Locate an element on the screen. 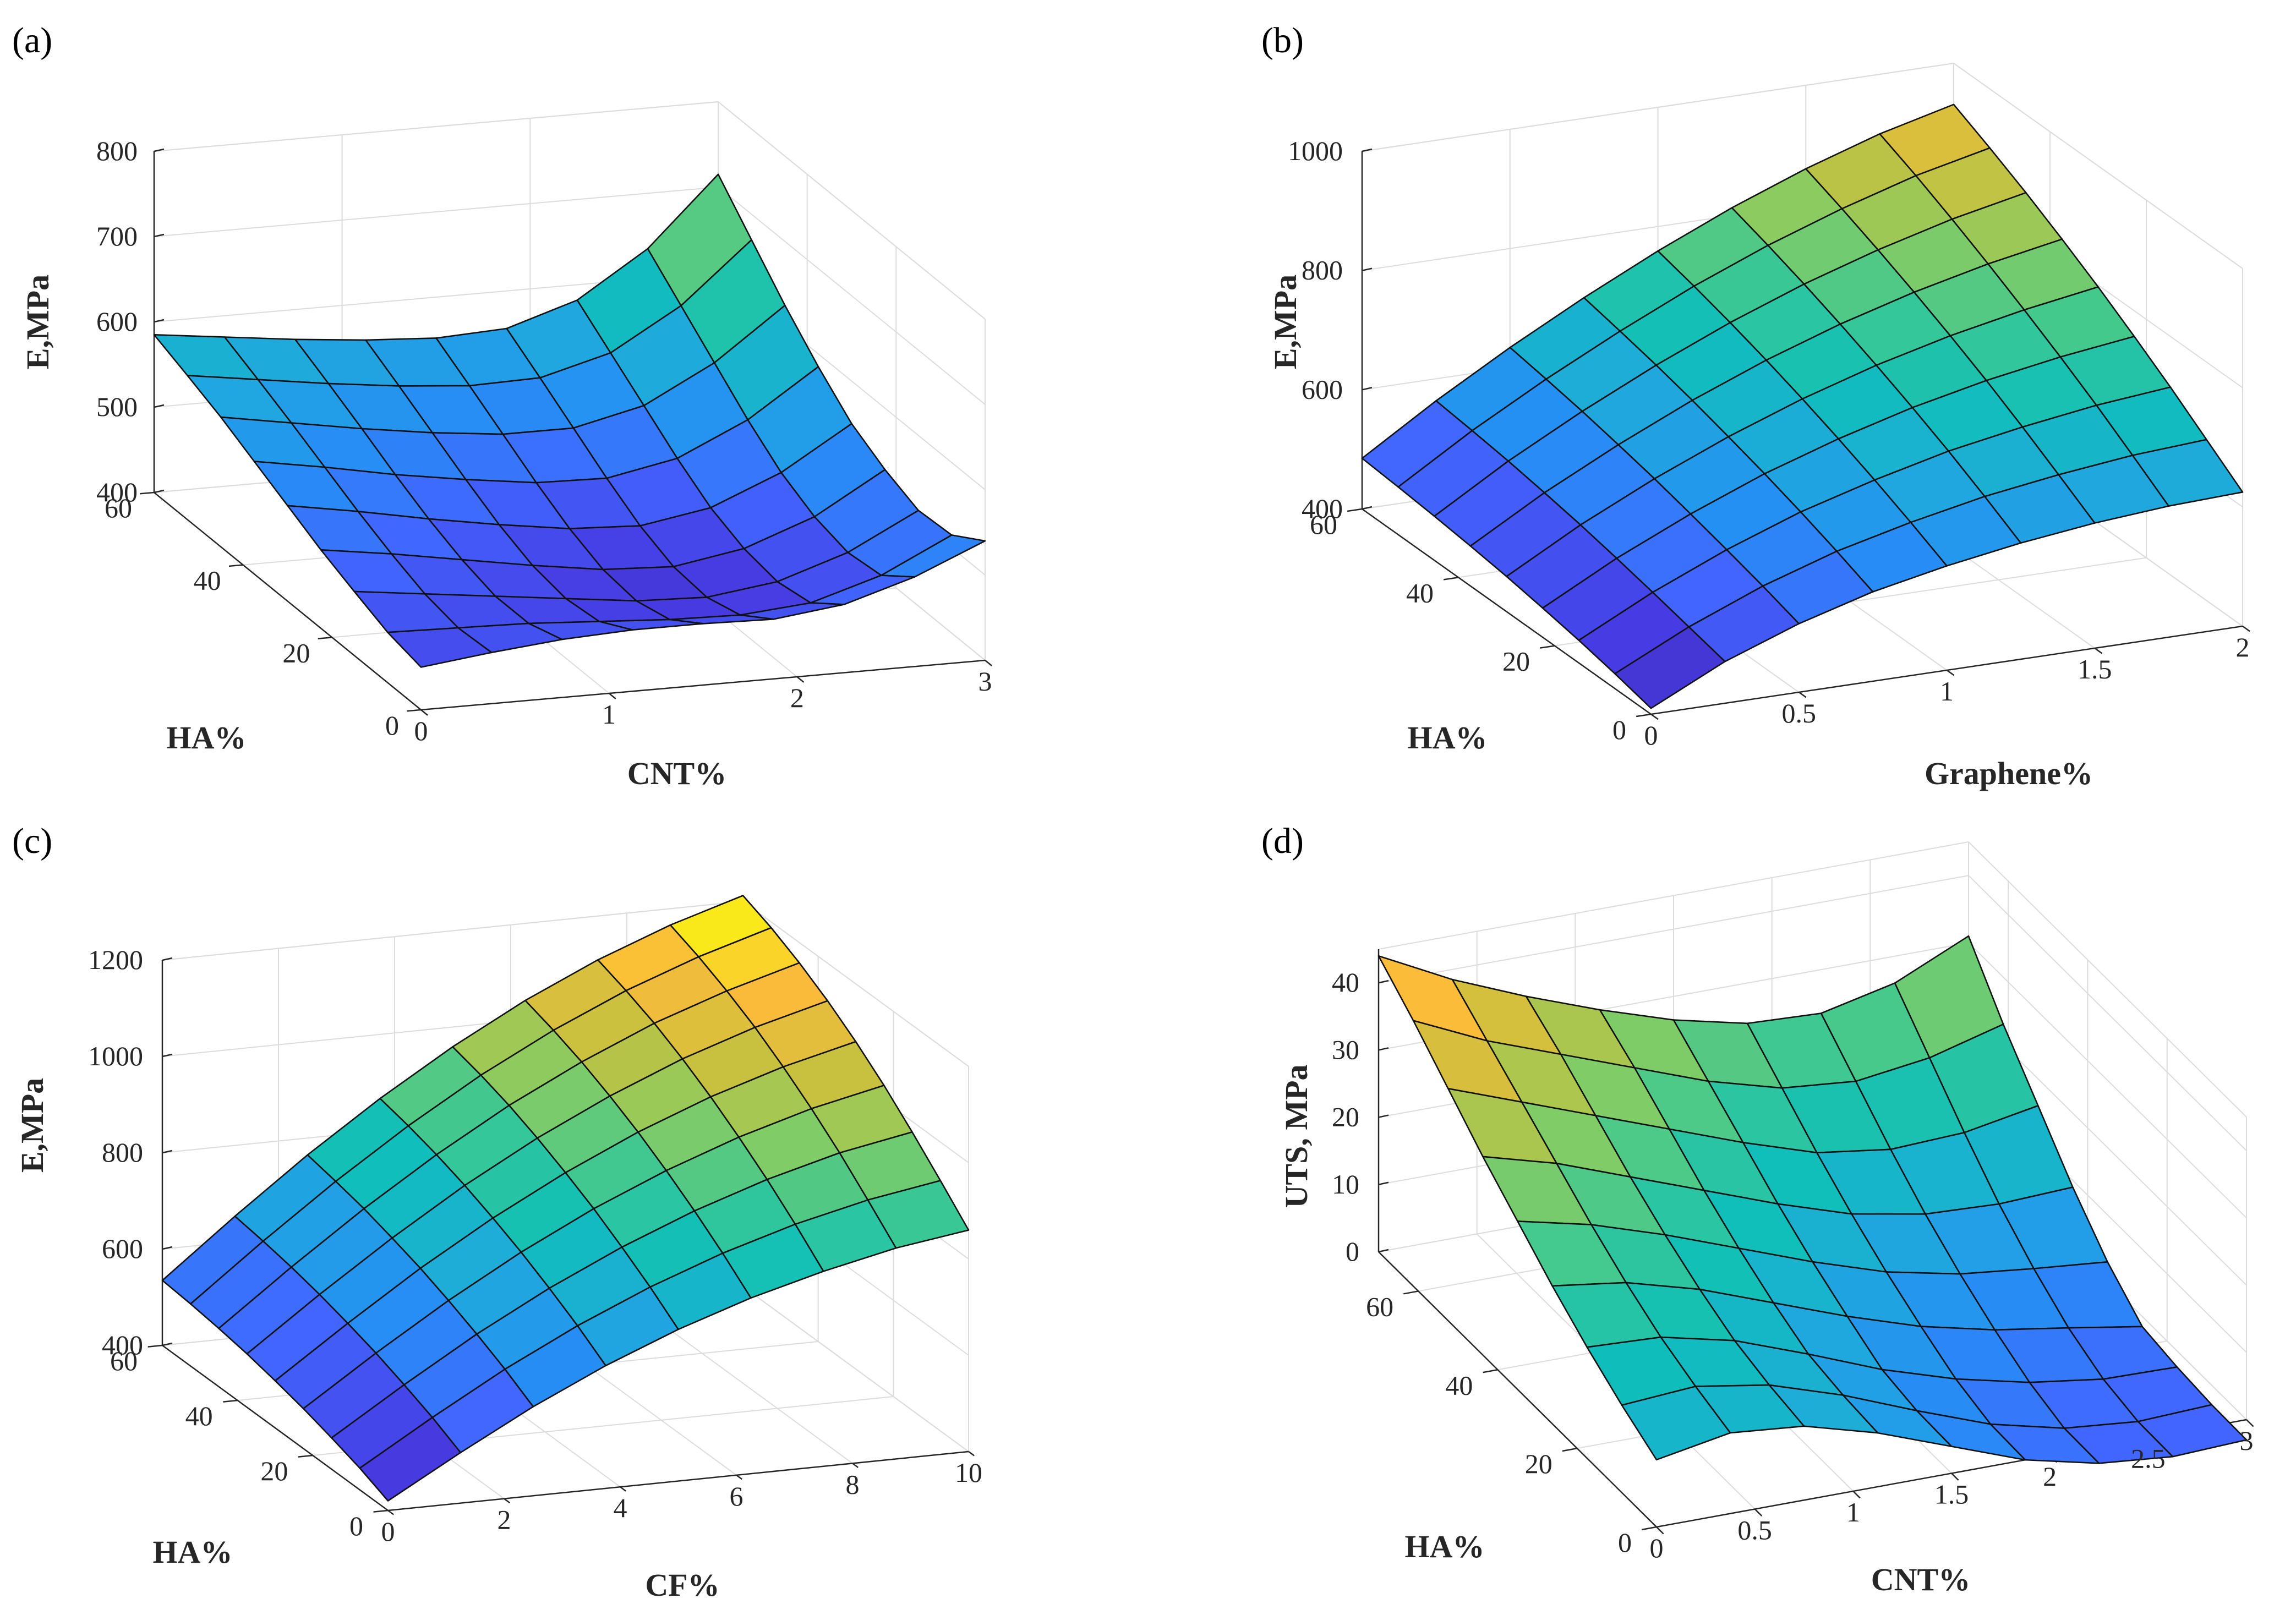  y-axis-label-d: HA% is located at coordinates (1445, 1546).